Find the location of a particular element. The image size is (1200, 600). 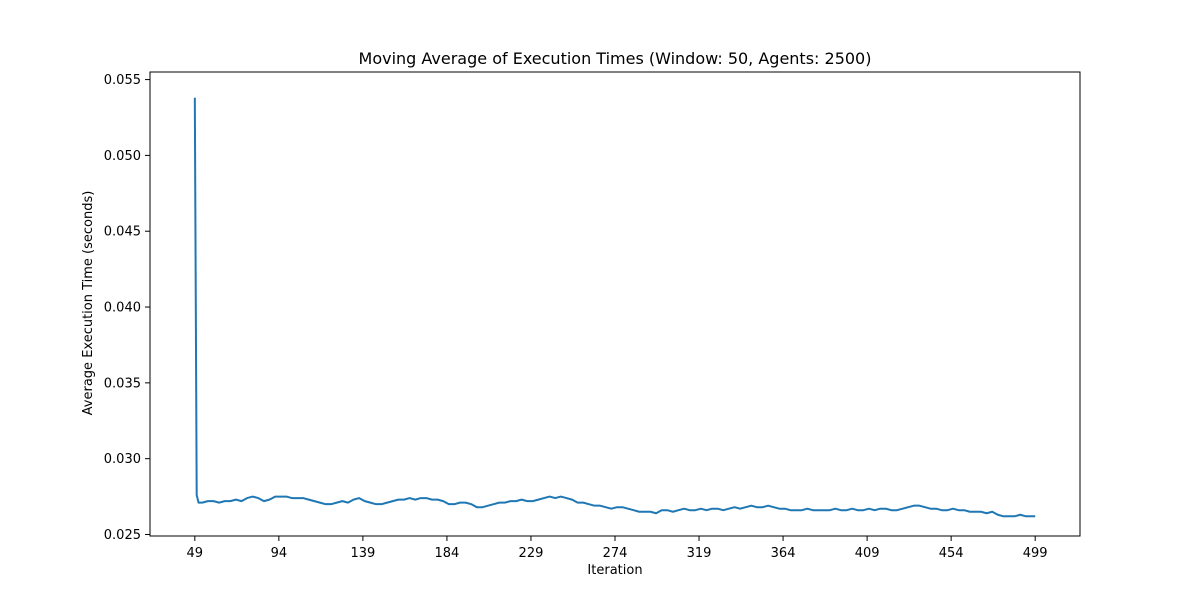

y-tick-label-6: 0.055 is located at coordinates (122, 80).